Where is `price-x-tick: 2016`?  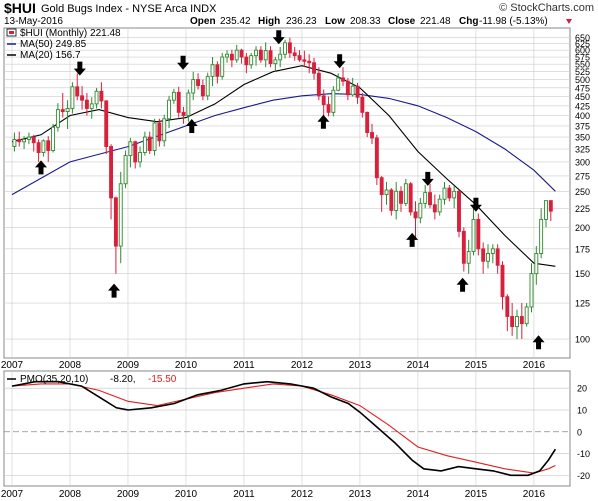 price-x-tick: 2016 is located at coordinates (534, 365).